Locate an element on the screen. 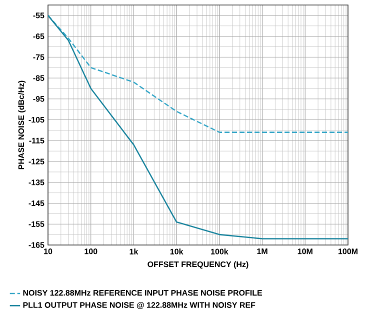  y-tick-label: -75 is located at coordinates (38, 57).